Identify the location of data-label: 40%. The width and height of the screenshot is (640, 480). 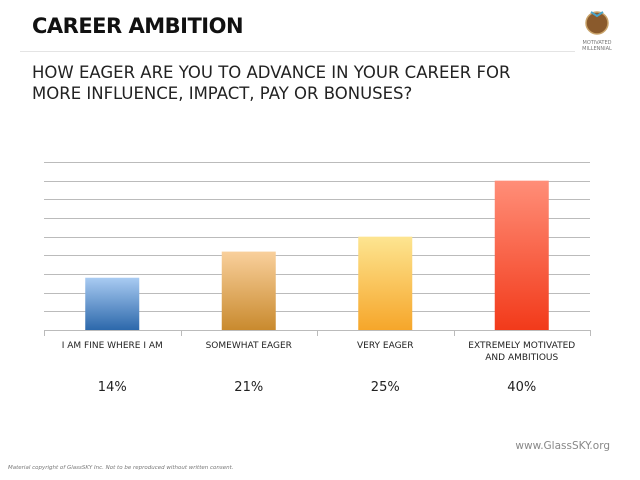
(522, 387).